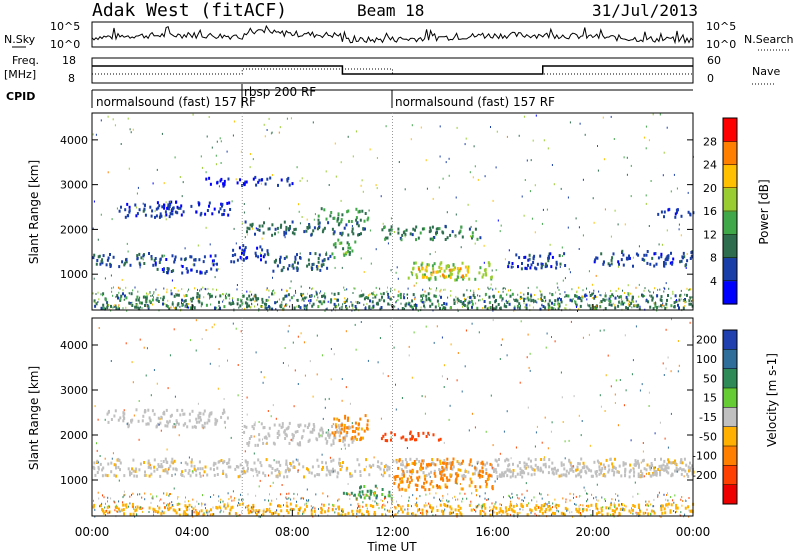 The image size is (800, 559). Describe the element at coordinates (730, 199) in the screenshot. I see `colorbar-swatch` at that location.